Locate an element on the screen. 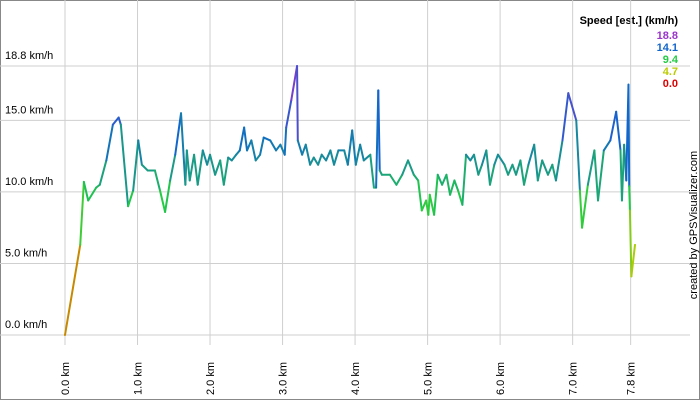  x-tick-label: 5.0 km is located at coordinates (429, 378).